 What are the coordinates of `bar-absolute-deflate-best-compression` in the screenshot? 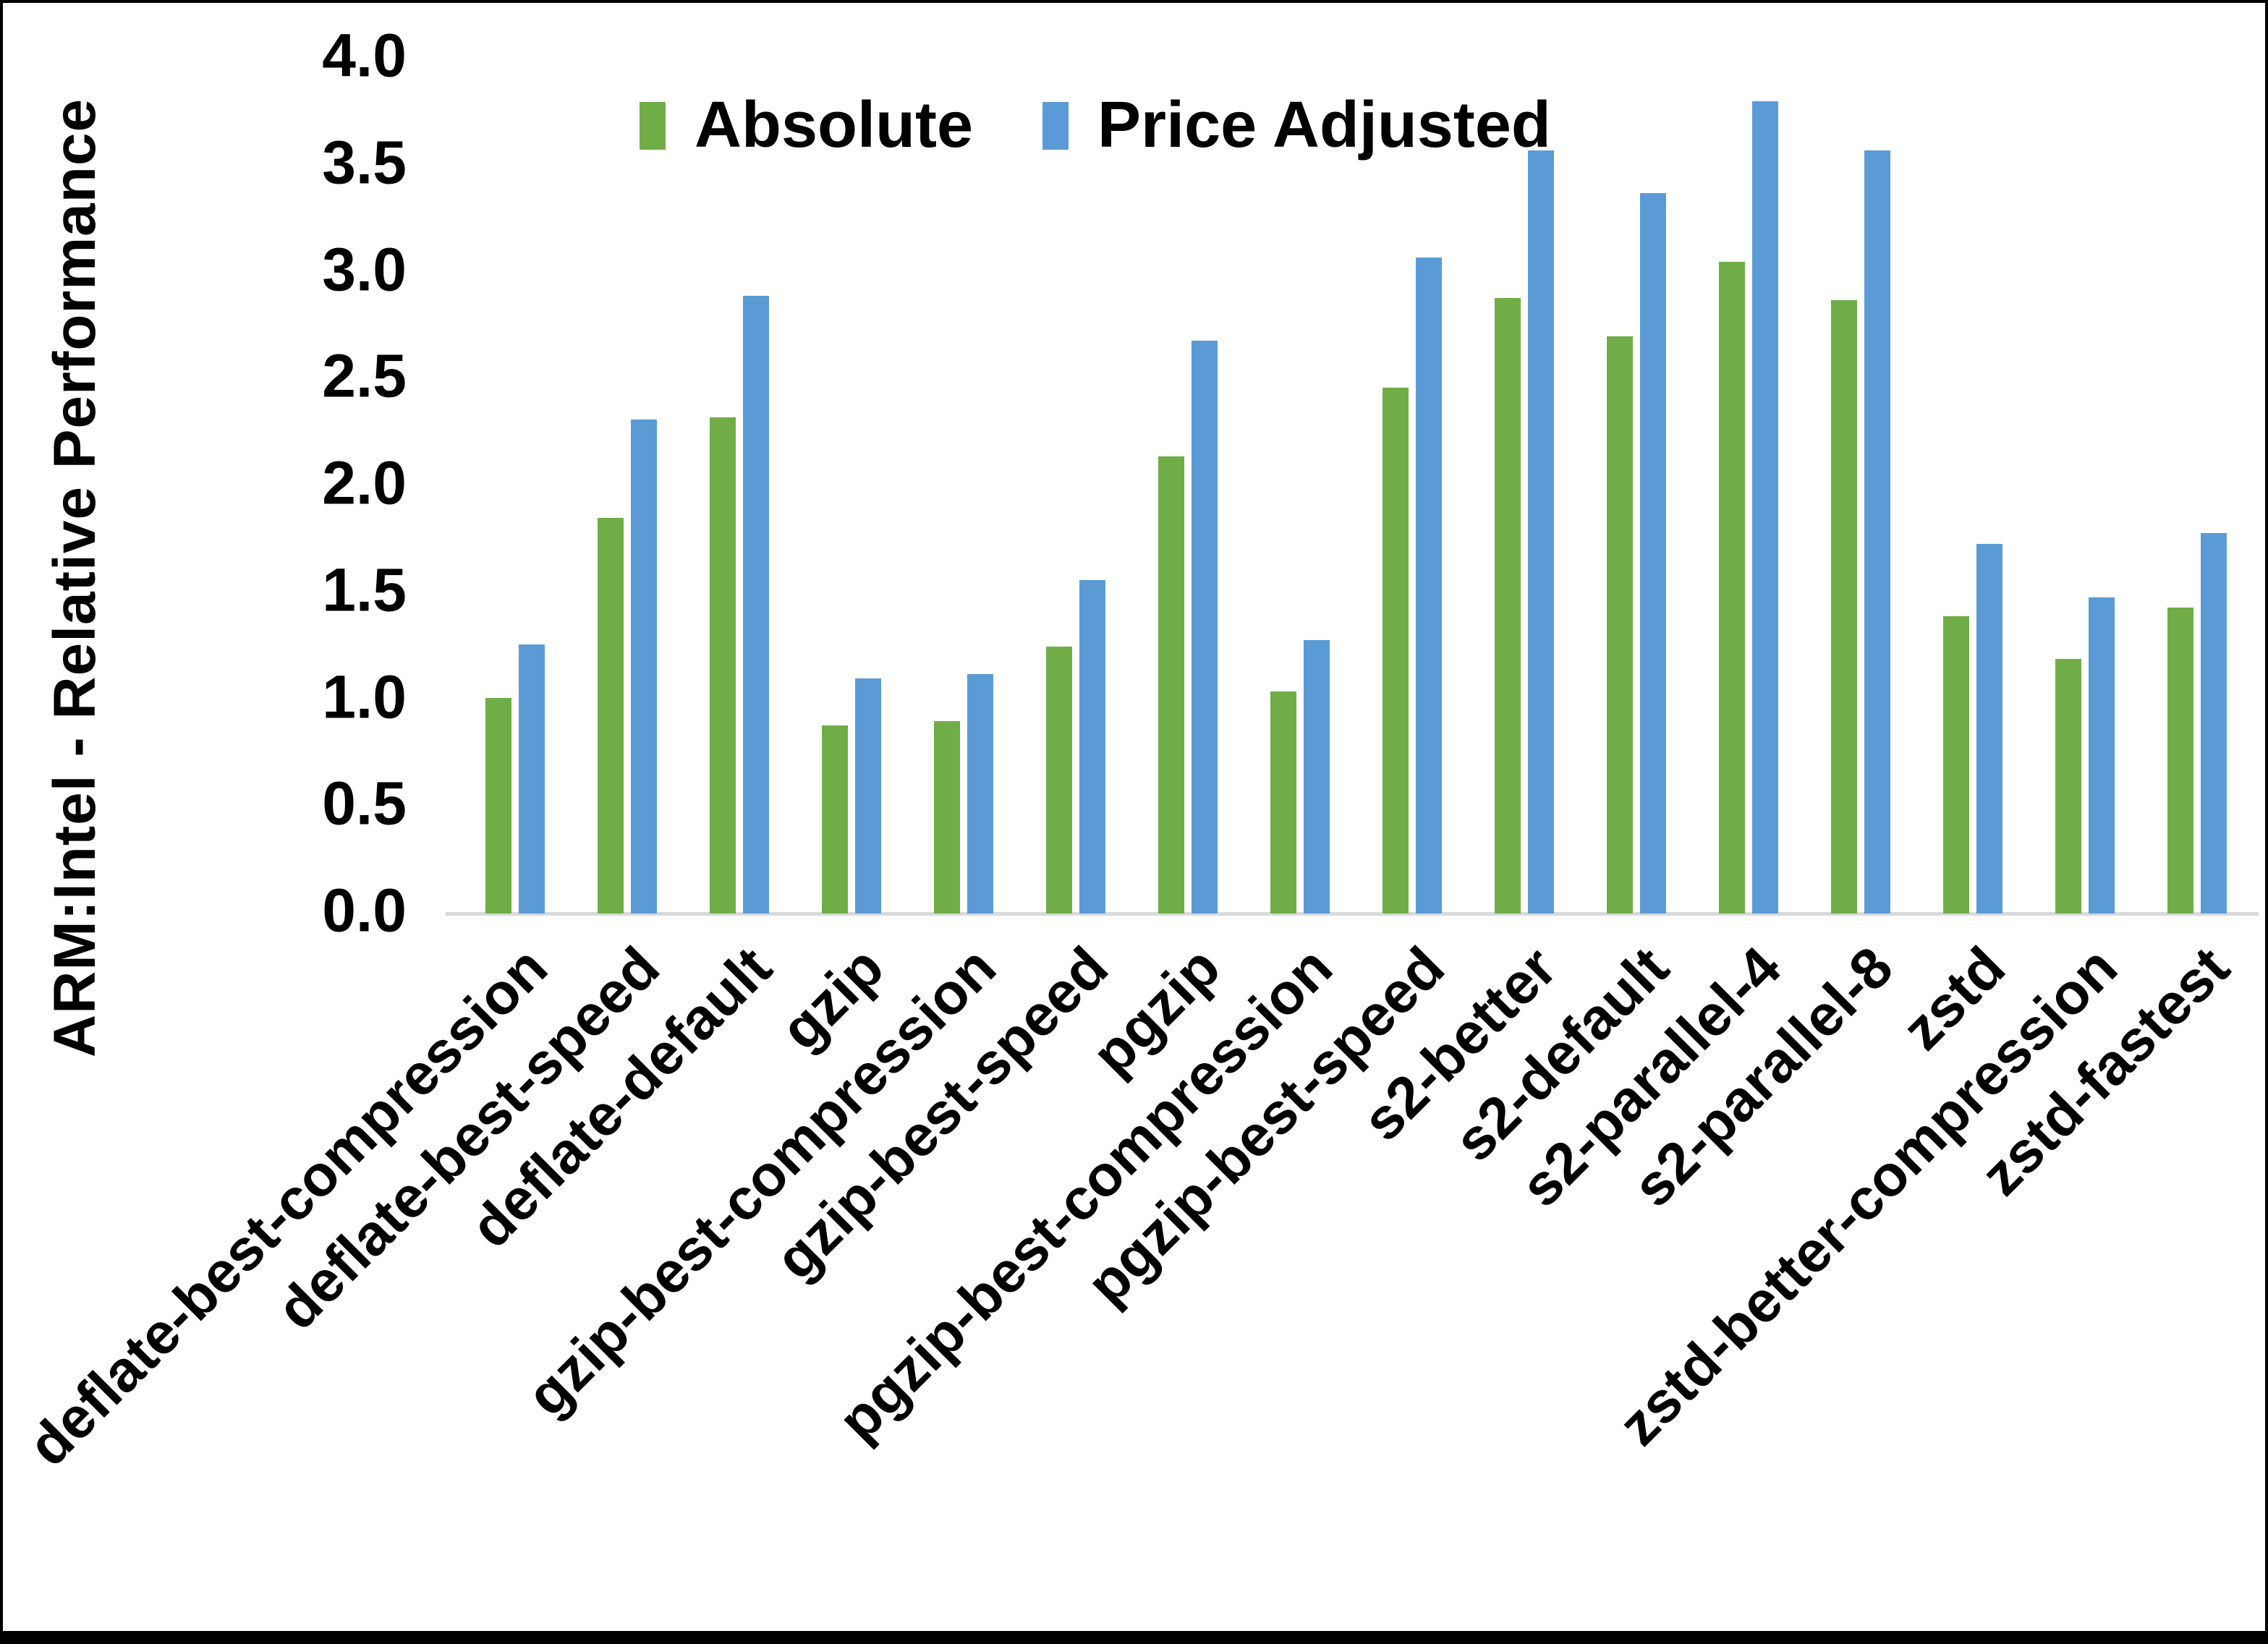 It's located at (498, 805).